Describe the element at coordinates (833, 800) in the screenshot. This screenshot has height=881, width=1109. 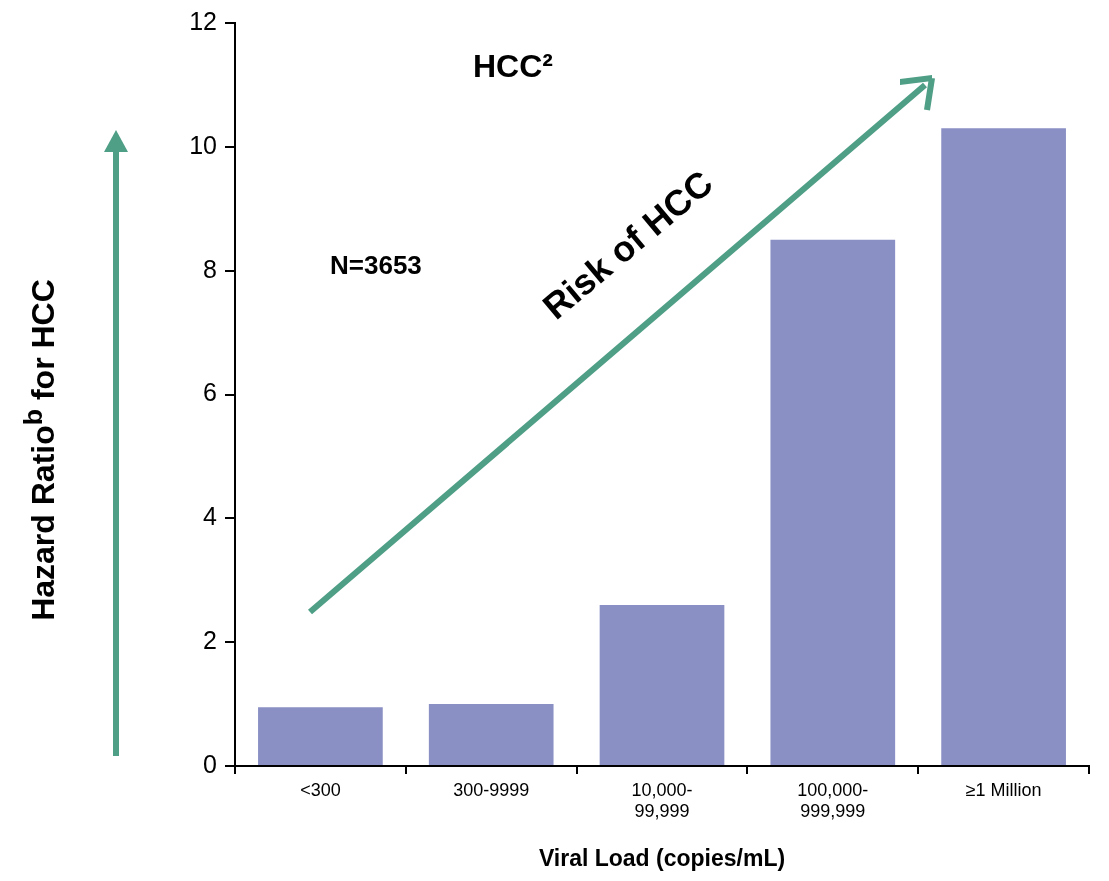
I see `x-tick-label: 100,000- 999,999` at that location.